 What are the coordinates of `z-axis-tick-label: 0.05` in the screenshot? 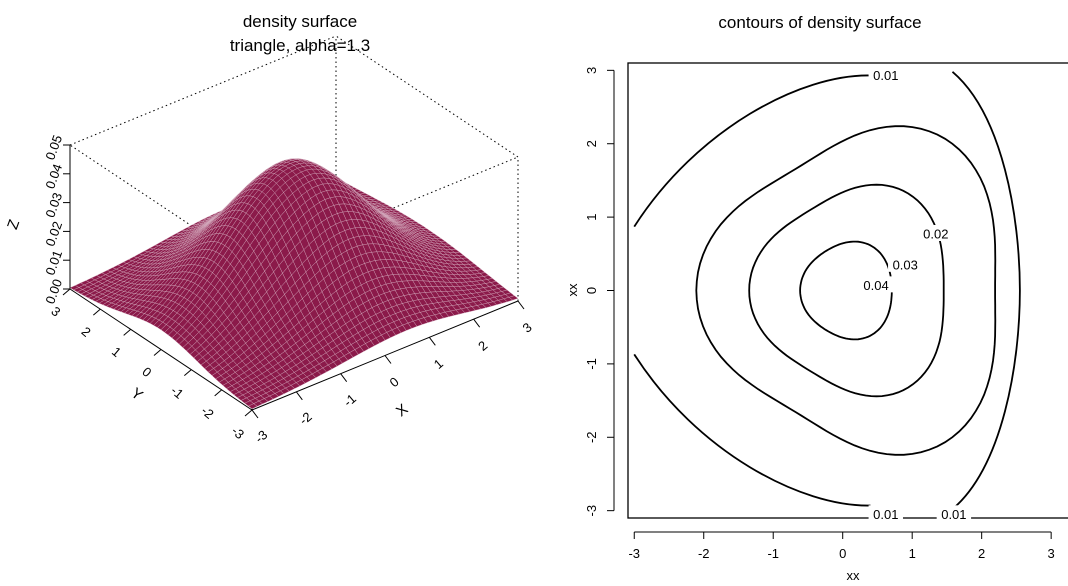 It's located at (53, 147).